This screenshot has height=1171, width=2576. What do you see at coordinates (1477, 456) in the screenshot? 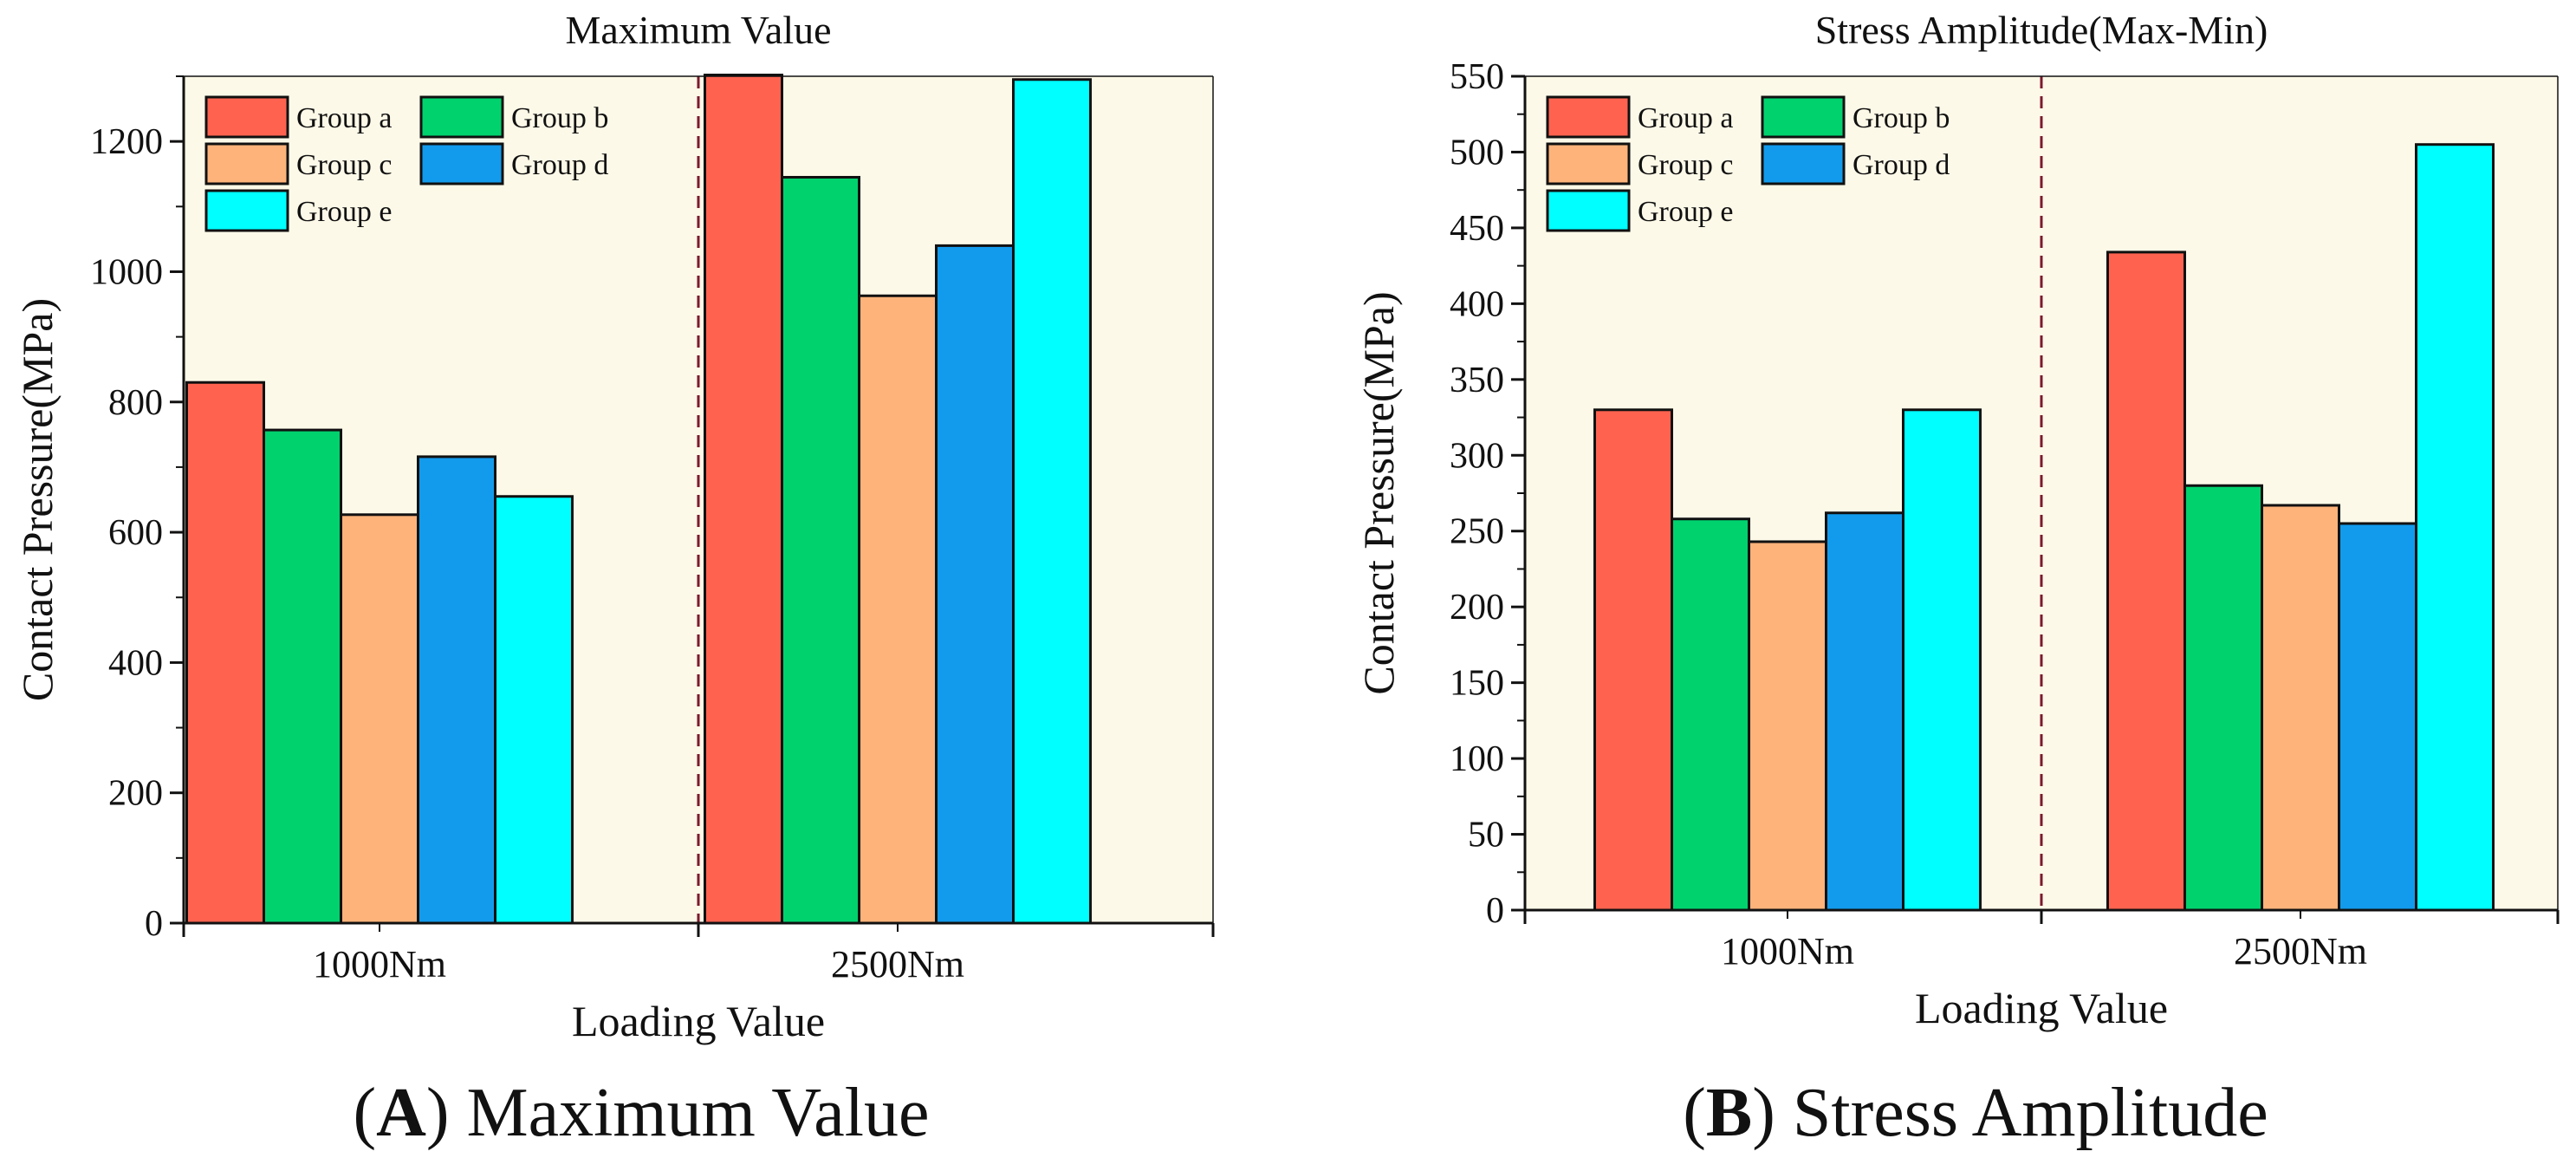
I see `y-tick-label-300: 300` at bounding box center [1477, 456].